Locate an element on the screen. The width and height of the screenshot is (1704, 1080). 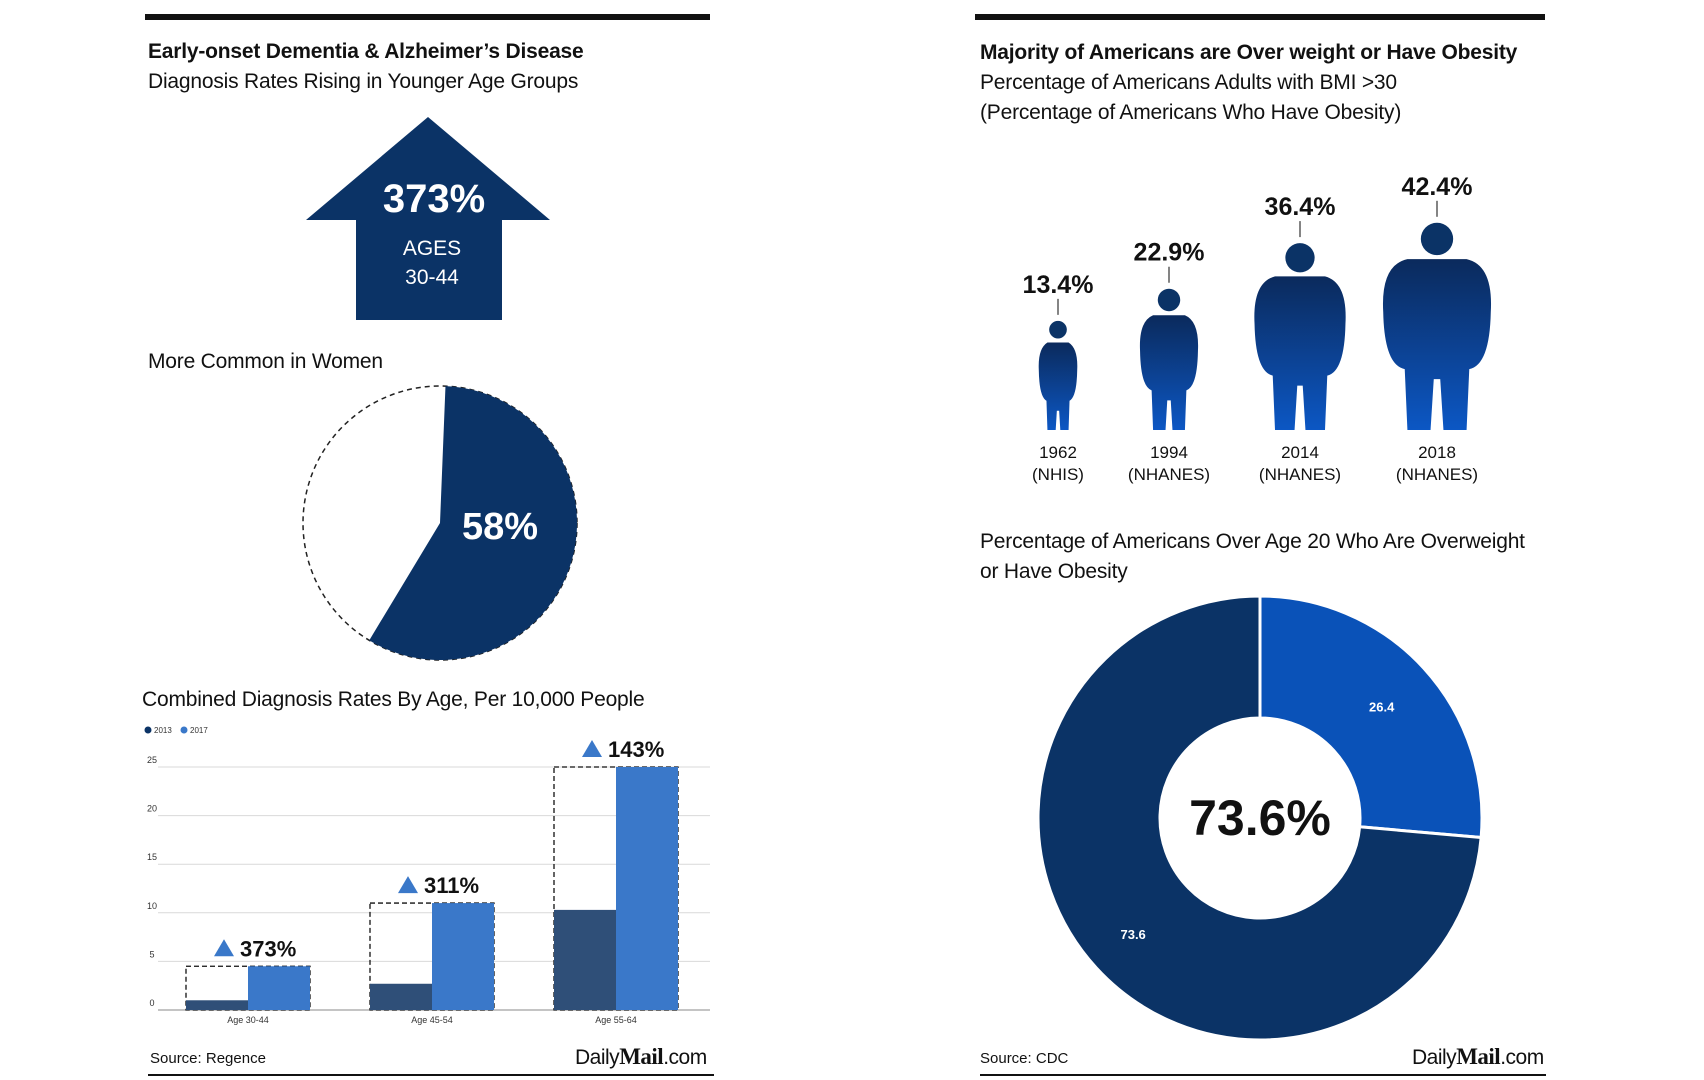
figure-value: 22.9% is located at coordinates (1169, 253).